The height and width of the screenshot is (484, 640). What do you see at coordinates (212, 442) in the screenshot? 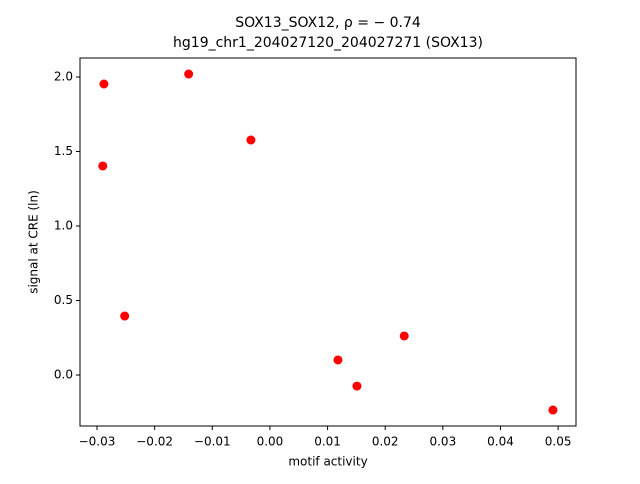
I see `x-tick-label: −0.01` at bounding box center [212, 442].